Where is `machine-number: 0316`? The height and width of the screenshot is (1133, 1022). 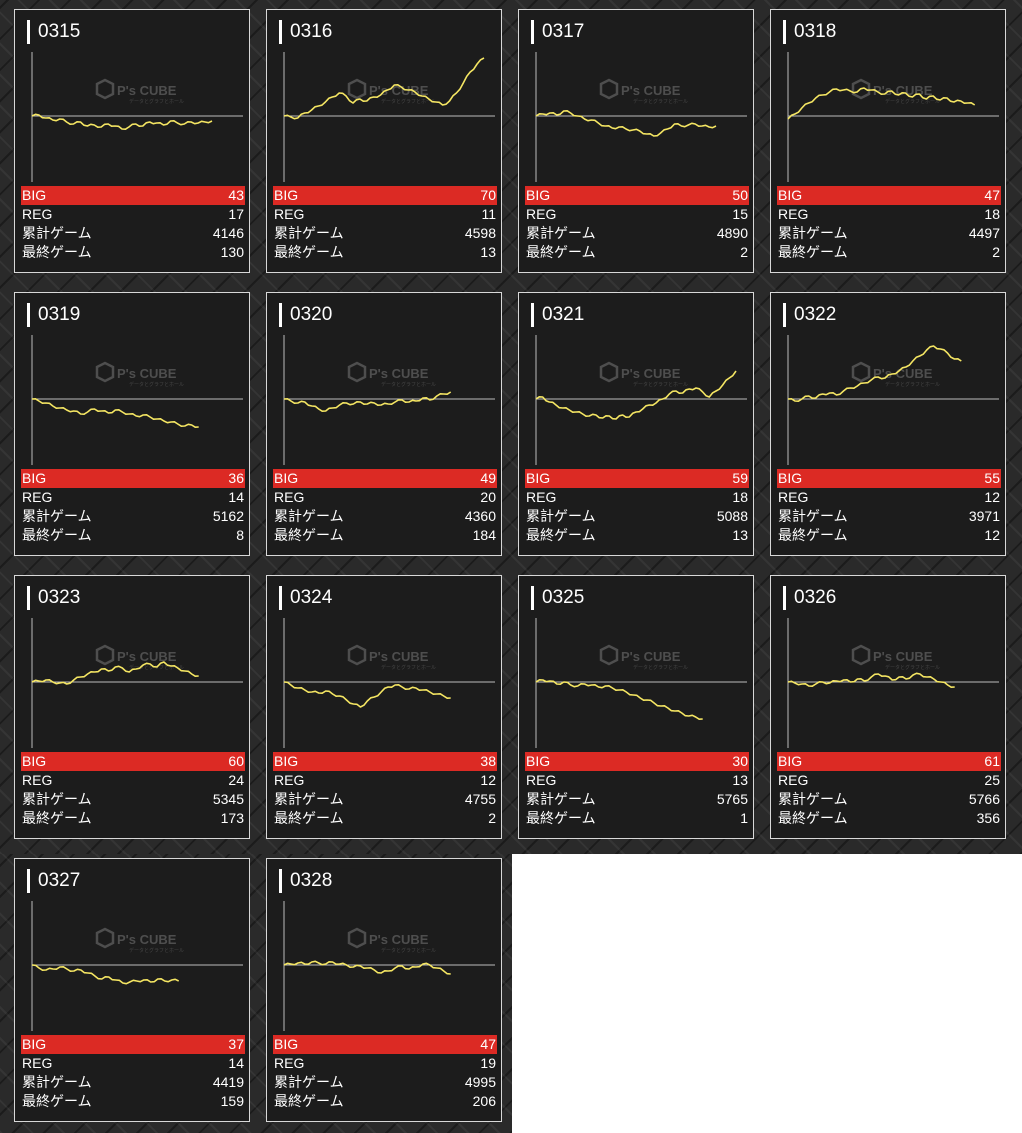
machine-number: 0316 is located at coordinates (305, 32).